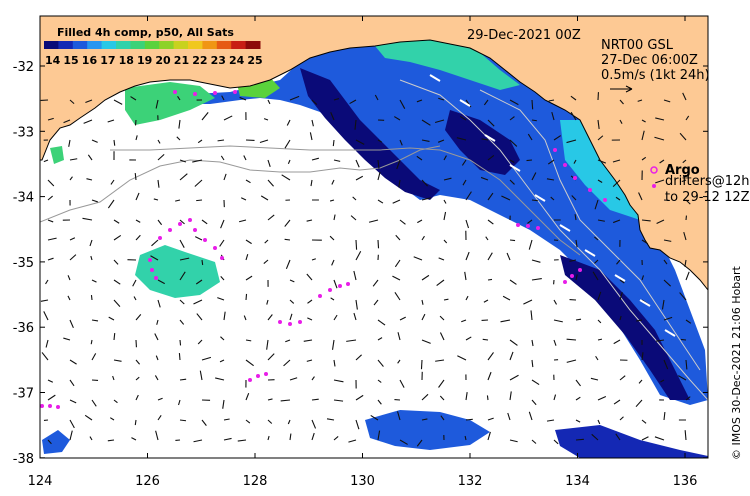 This screenshot has width=750, height=496. I want to click on colorbar-tick-label: 15, so click(70, 60).